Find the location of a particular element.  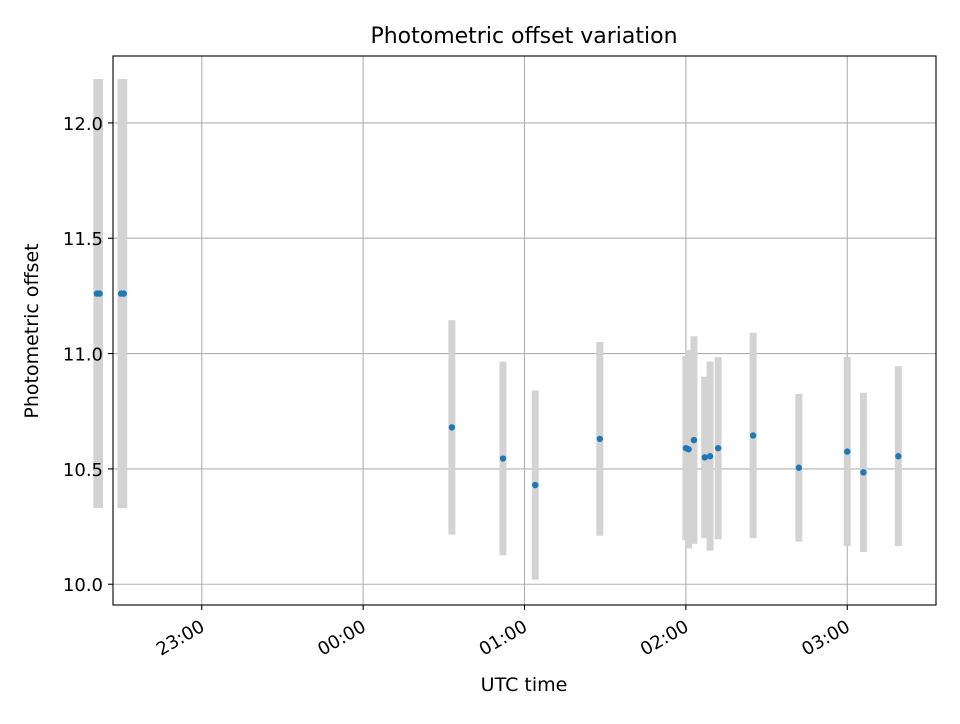

chart-title: Photometric offset variation is located at coordinates (523, 36).